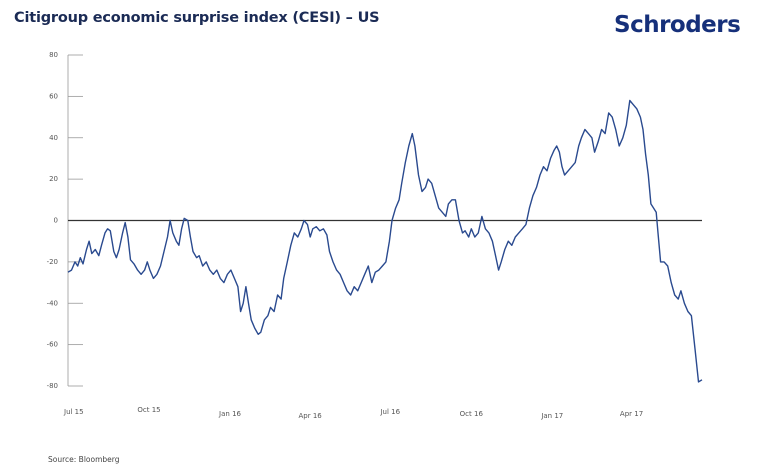 This screenshot has height=473, width=770. Describe the element at coordinates (551, 416) in the screenshot. I see `x-tick-label: Jan 17` at that location.